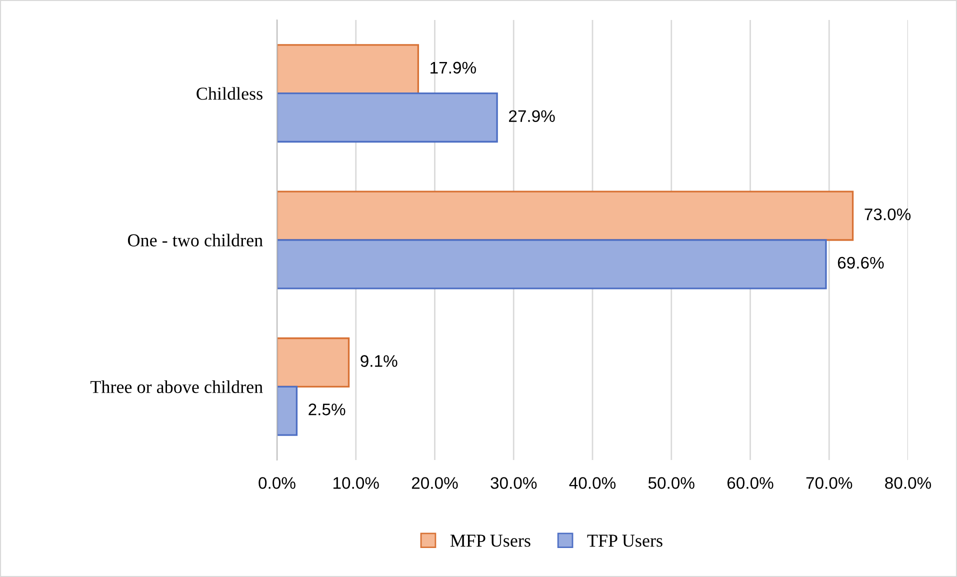 Image resolution: width=957 pixels, height=577 pixels. What do you see at coordinates (887, 214) in the screenshot?
I see `data-label: 73.0%` at bounding box center [887, 214].